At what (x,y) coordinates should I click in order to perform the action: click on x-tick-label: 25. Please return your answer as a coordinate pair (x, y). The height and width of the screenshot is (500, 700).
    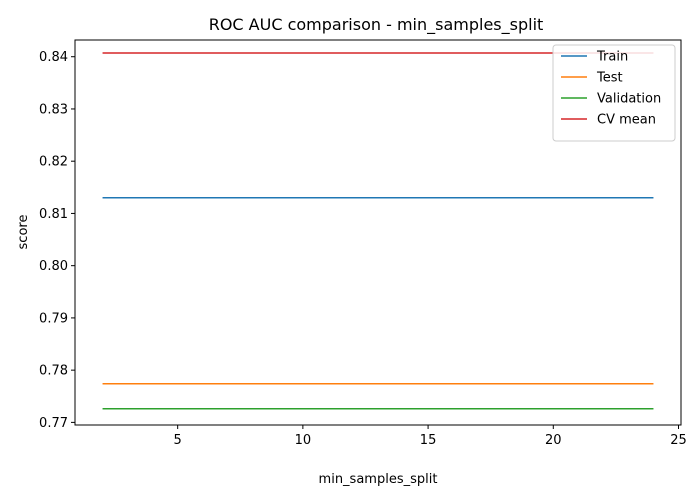
    Looking at the image, I should click on (678, 440).